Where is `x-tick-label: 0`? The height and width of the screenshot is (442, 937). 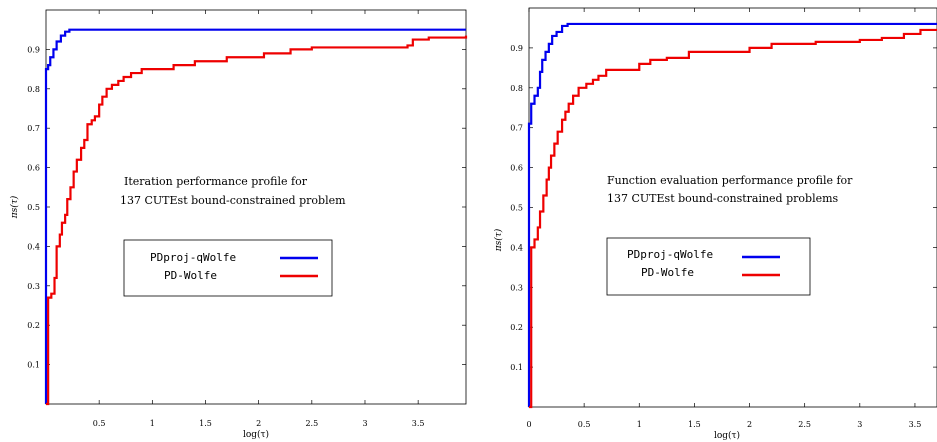
x-tick-label: 0 is located at coordinates (528, 424).